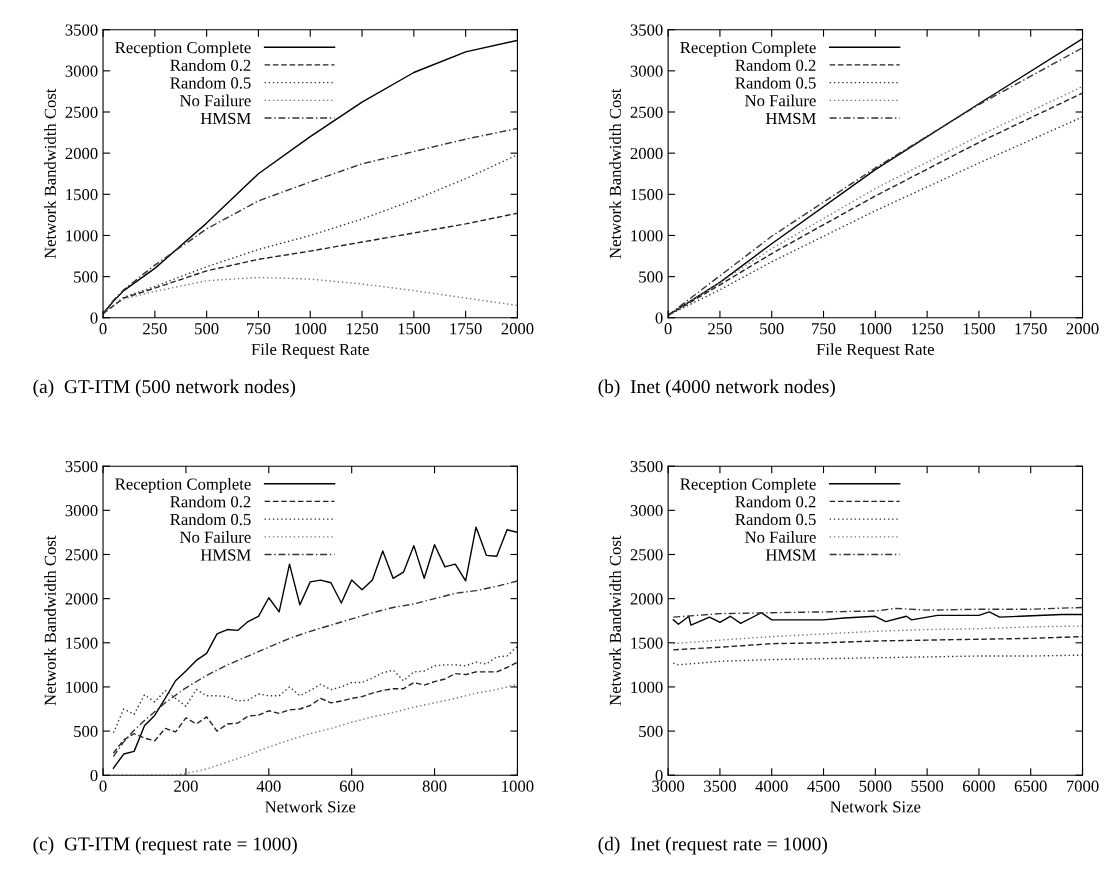 The height and width of the screenshot is (873, 1108). Describe the element at coordinates (720, 786) in the screenshot. I see `x-tick-label: 3500` at that location.